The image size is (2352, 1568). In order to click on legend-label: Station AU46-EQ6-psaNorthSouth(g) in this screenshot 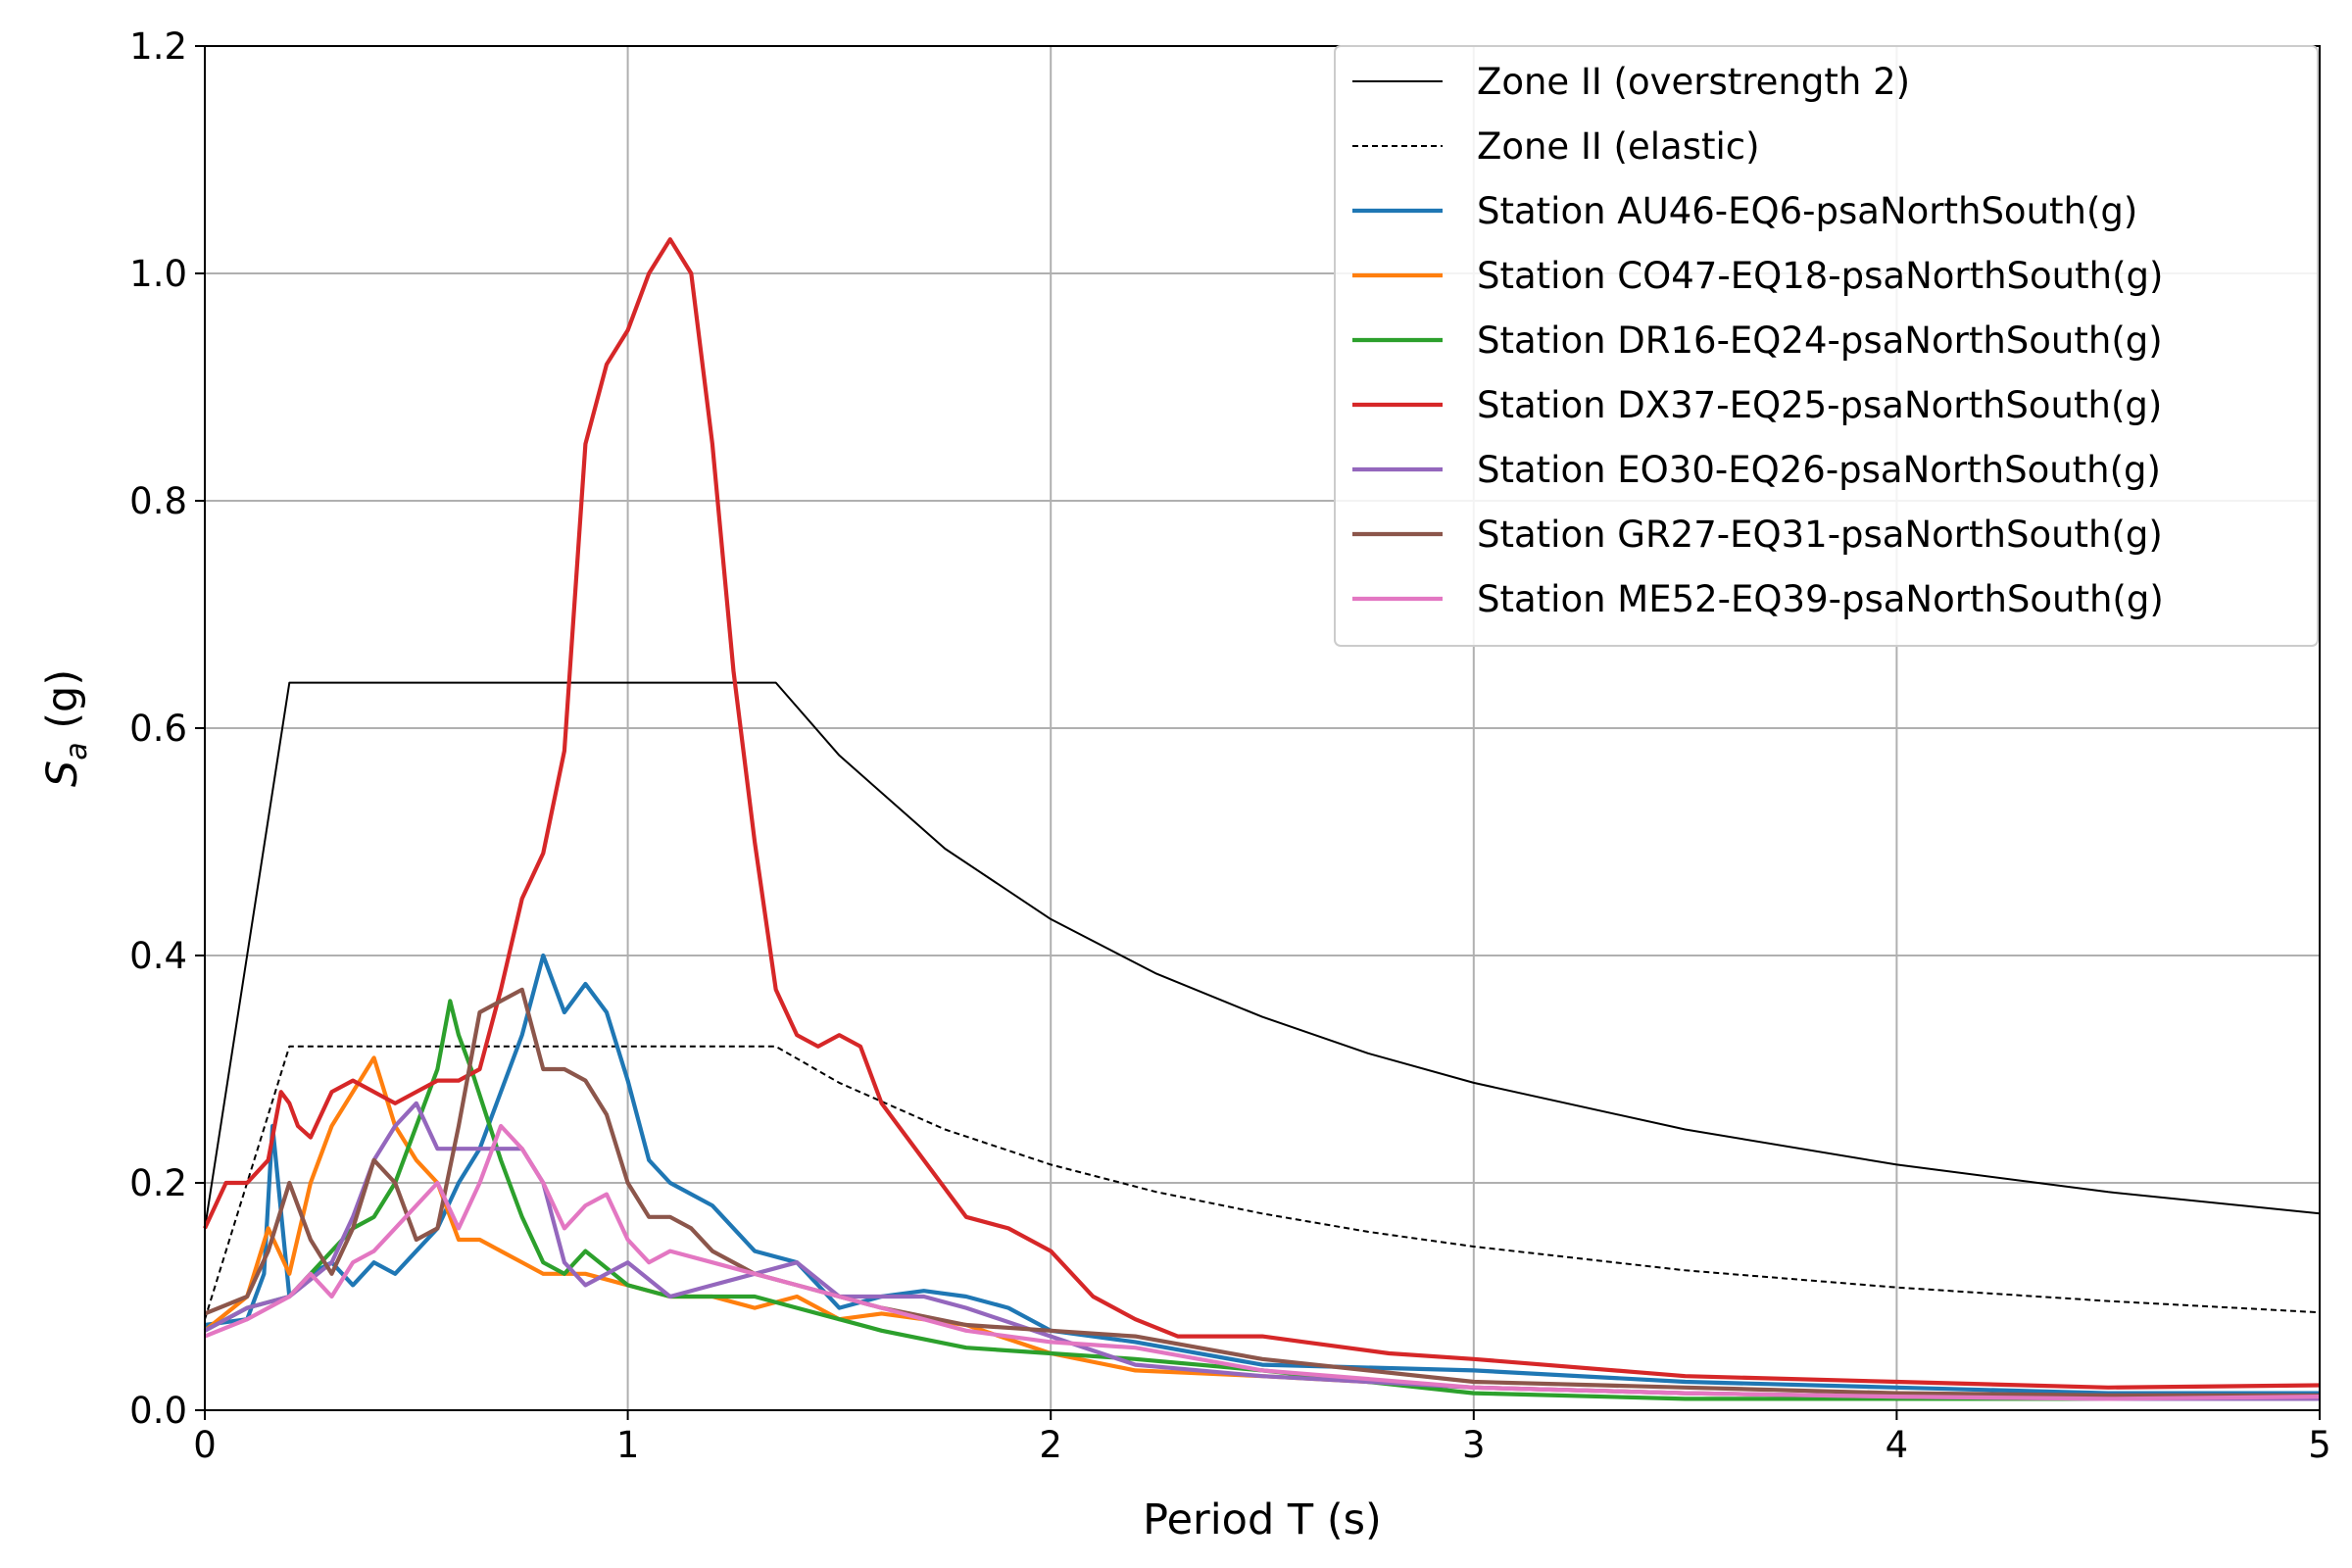, I will do `click(1807, 211)`.